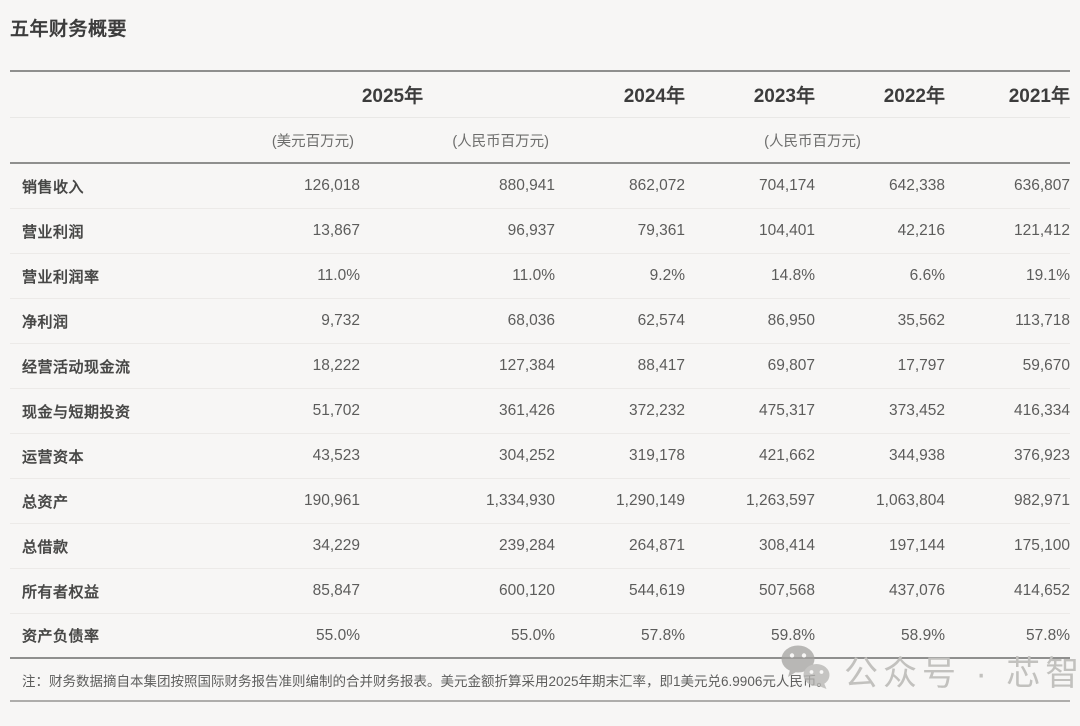 The image size is (1080, 726). What do you see at coordinates (780, 500) in the screenshot?
I see `value-cell: 1,263,597` at bounding box center [780, 500].